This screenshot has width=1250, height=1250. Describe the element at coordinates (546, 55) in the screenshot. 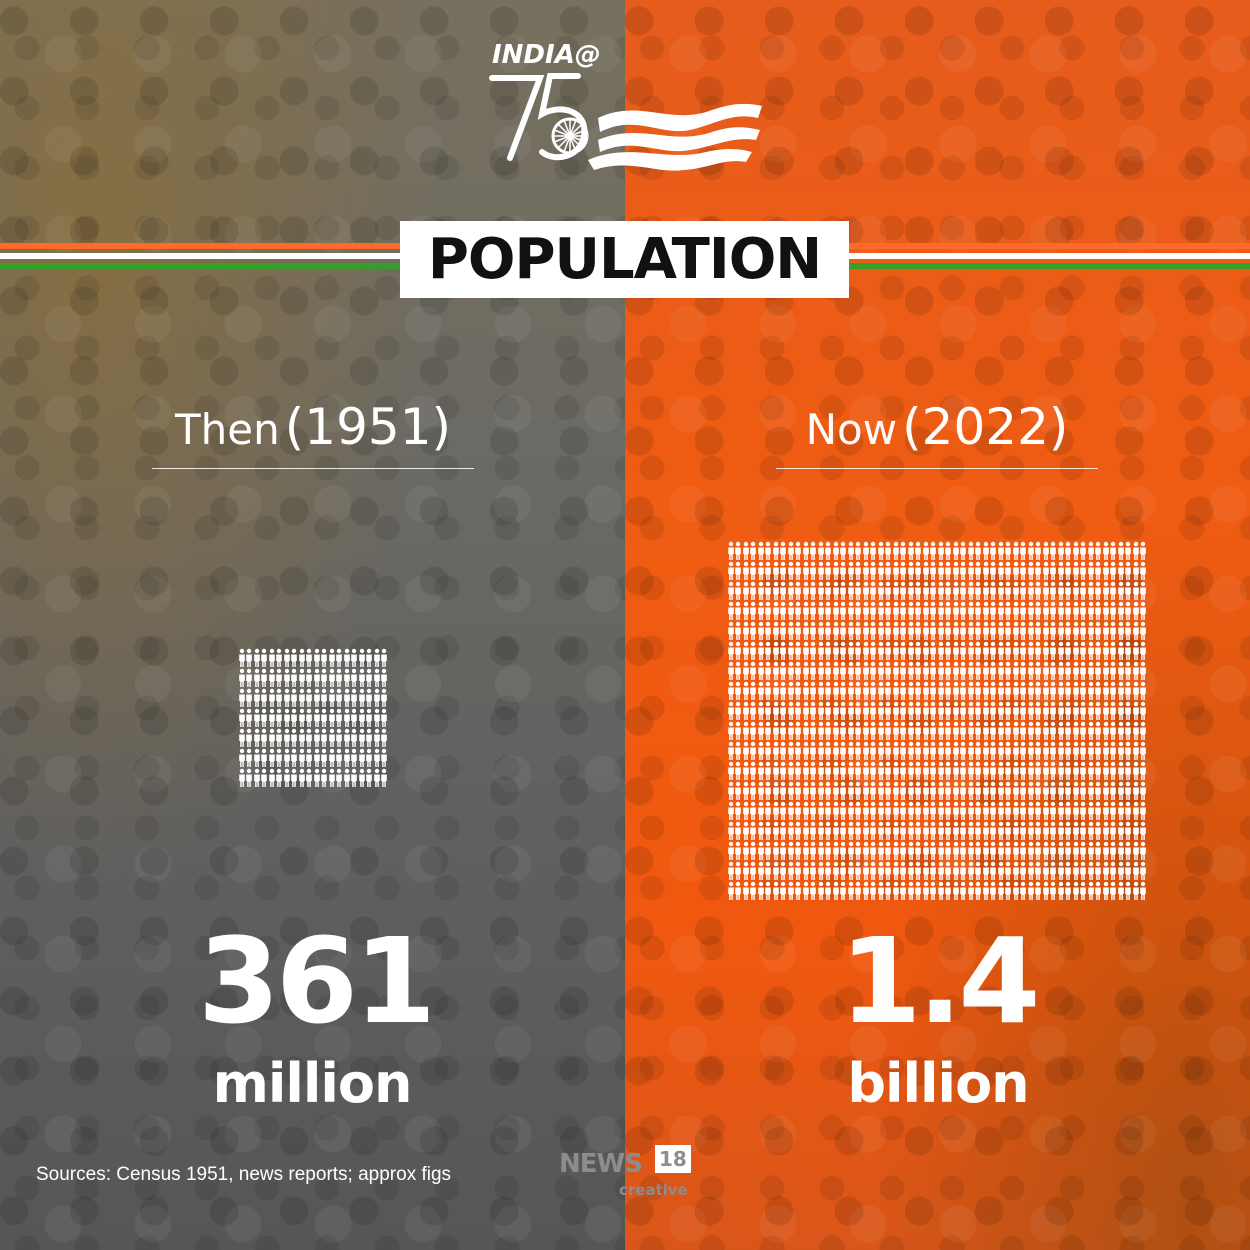

I see `logo-text: INDIA@` at that location.